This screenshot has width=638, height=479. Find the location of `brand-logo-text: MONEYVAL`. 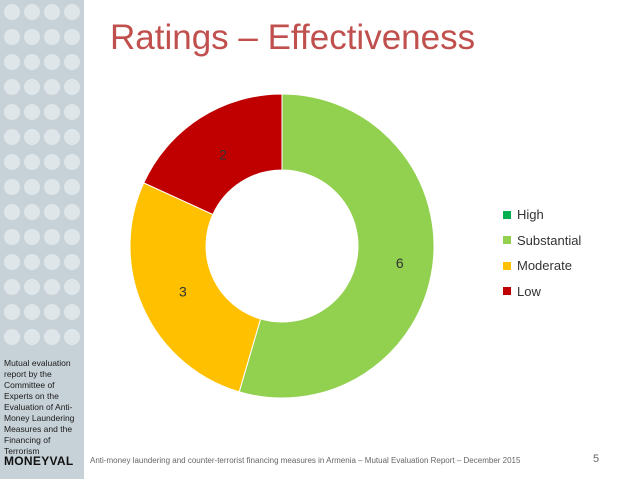

brand-logo-text: MONEYVAL is located at coordinates (39, 461).